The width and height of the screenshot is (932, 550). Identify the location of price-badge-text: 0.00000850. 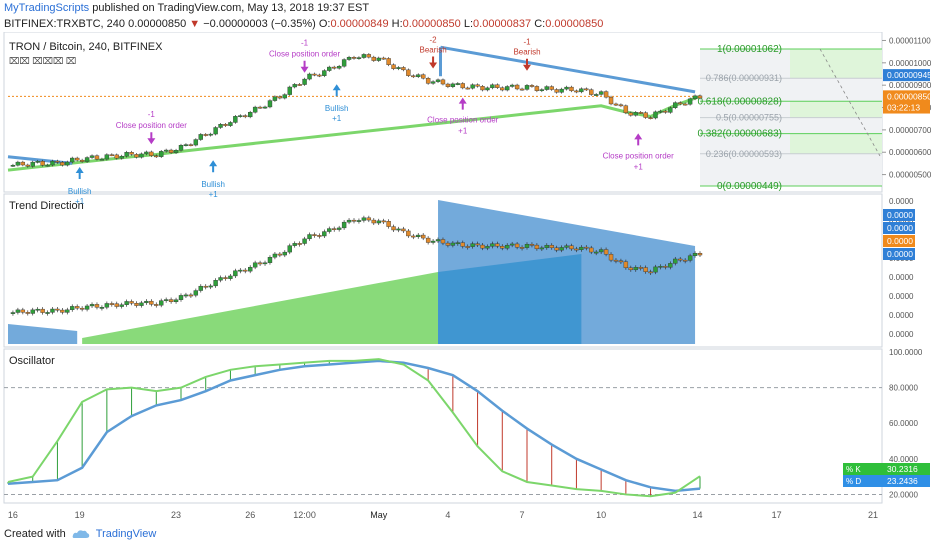
(909, 96).